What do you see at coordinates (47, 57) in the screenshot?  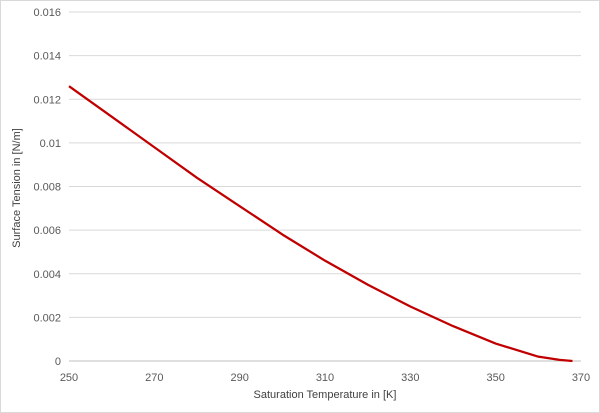 I see `y-tick-label: 0.014` at bounding box center [47, 57].